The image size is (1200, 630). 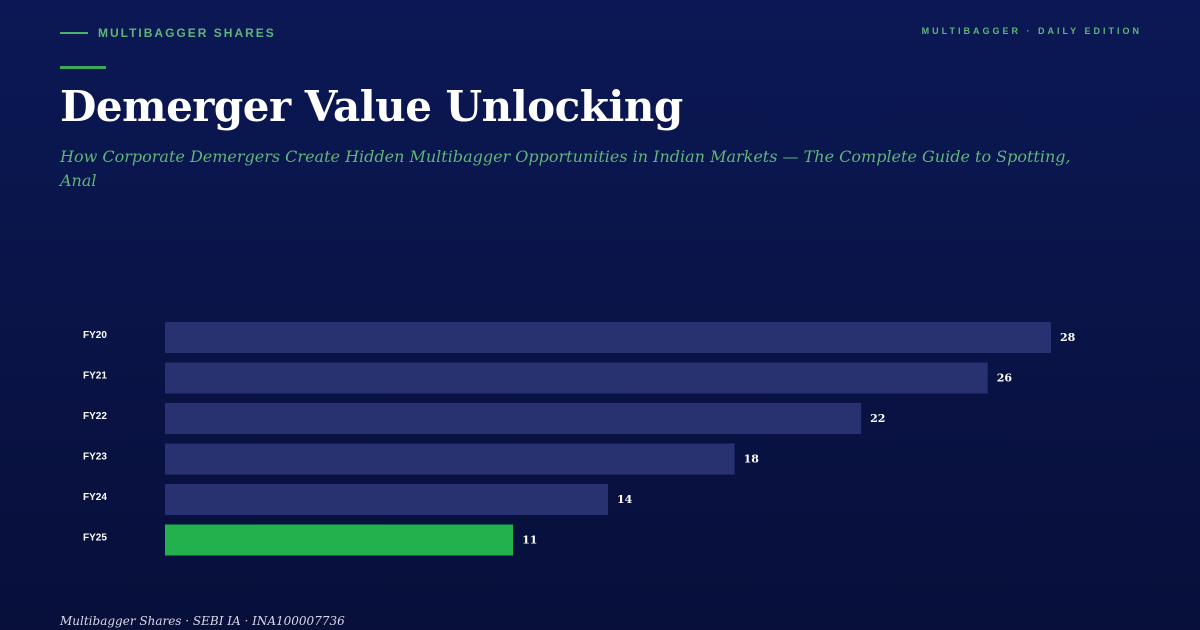 I want to click on bar-fy22, so click(x=513, y=418).